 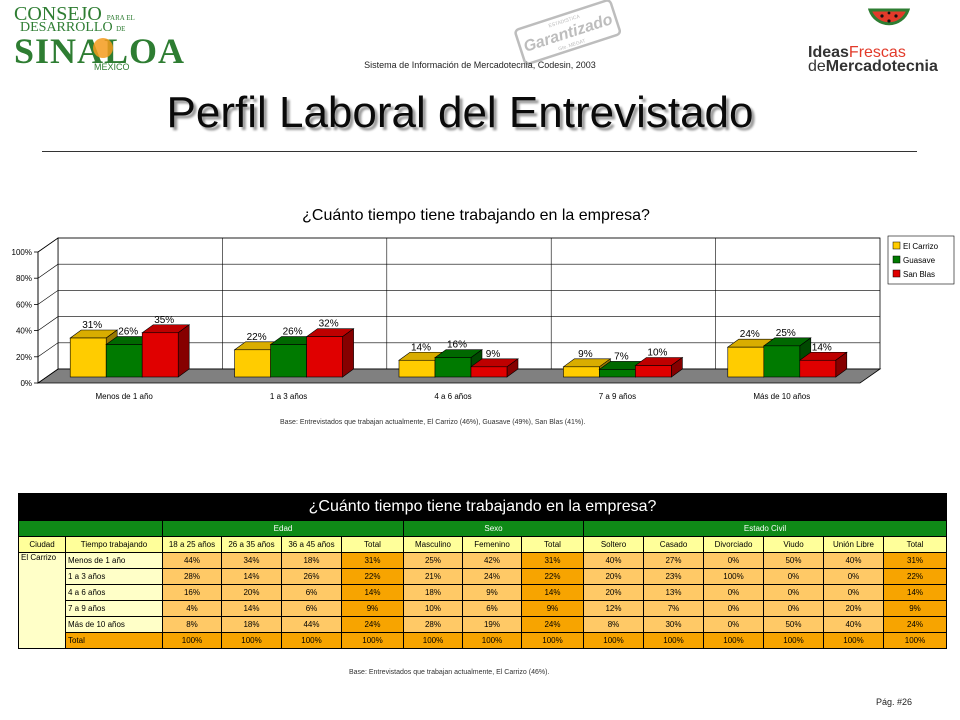 What do you see at coordinates (889, 17) in the screenshot?
I see `watermelon-icon` at bounding box center [889, 17].